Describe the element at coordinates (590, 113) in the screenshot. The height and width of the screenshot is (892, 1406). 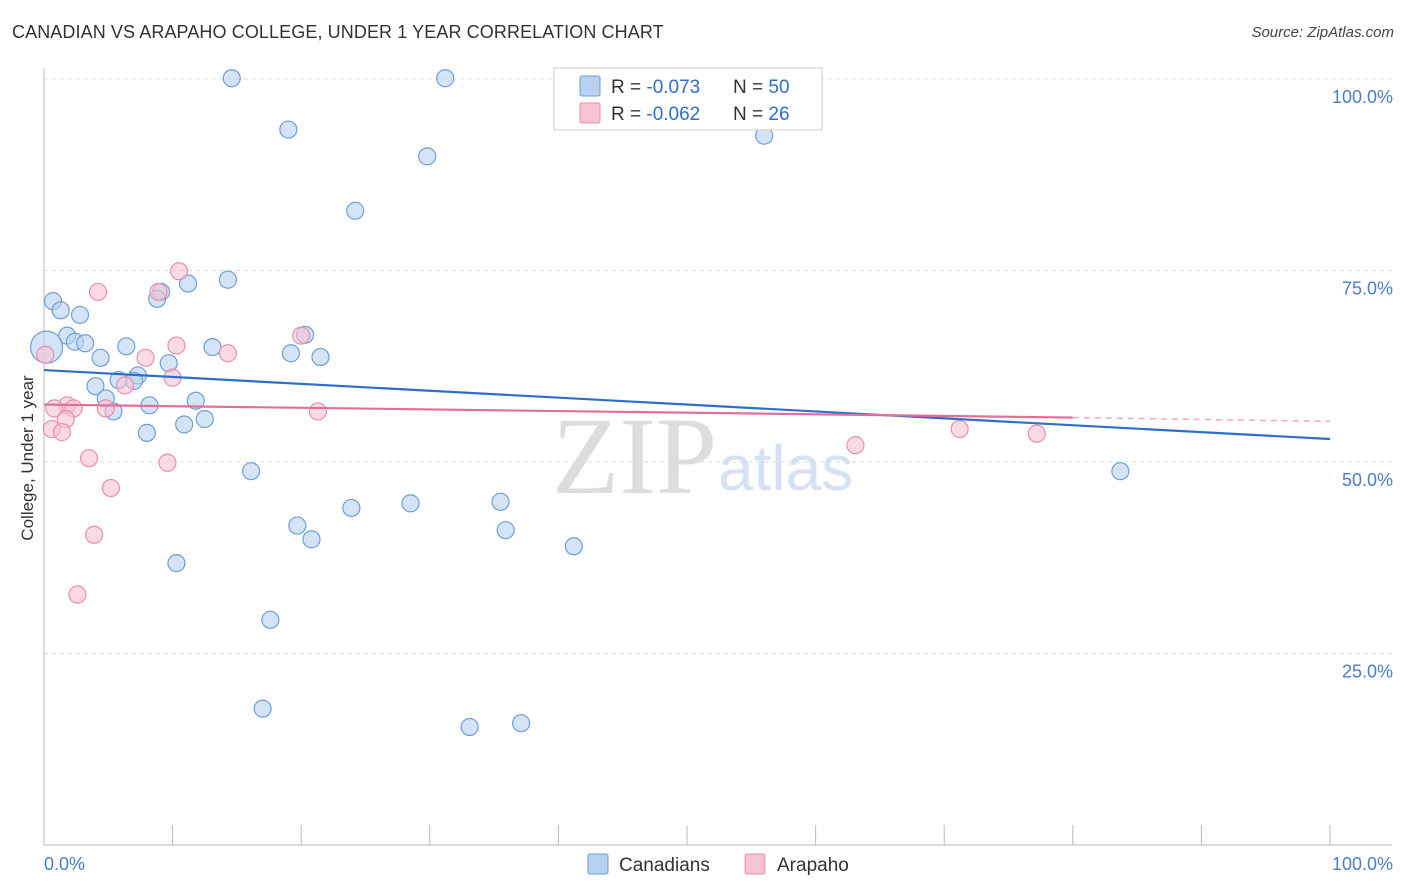
I see `arapaho-swatch` at that location.